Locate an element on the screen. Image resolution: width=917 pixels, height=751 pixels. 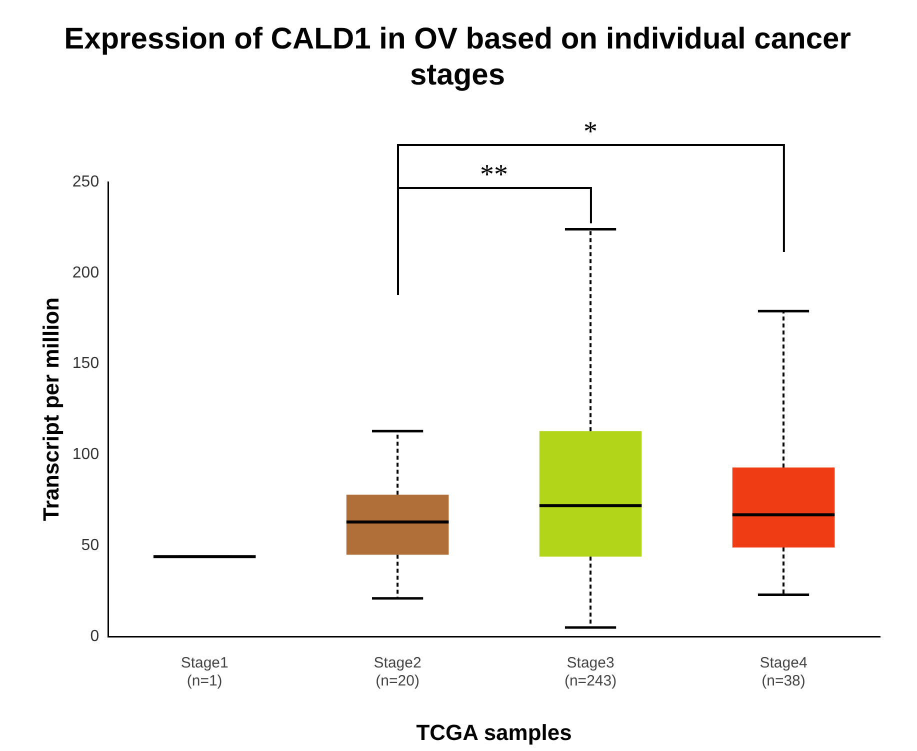
x-axis-title: TCGA samples is located at coordinates (494, 732).